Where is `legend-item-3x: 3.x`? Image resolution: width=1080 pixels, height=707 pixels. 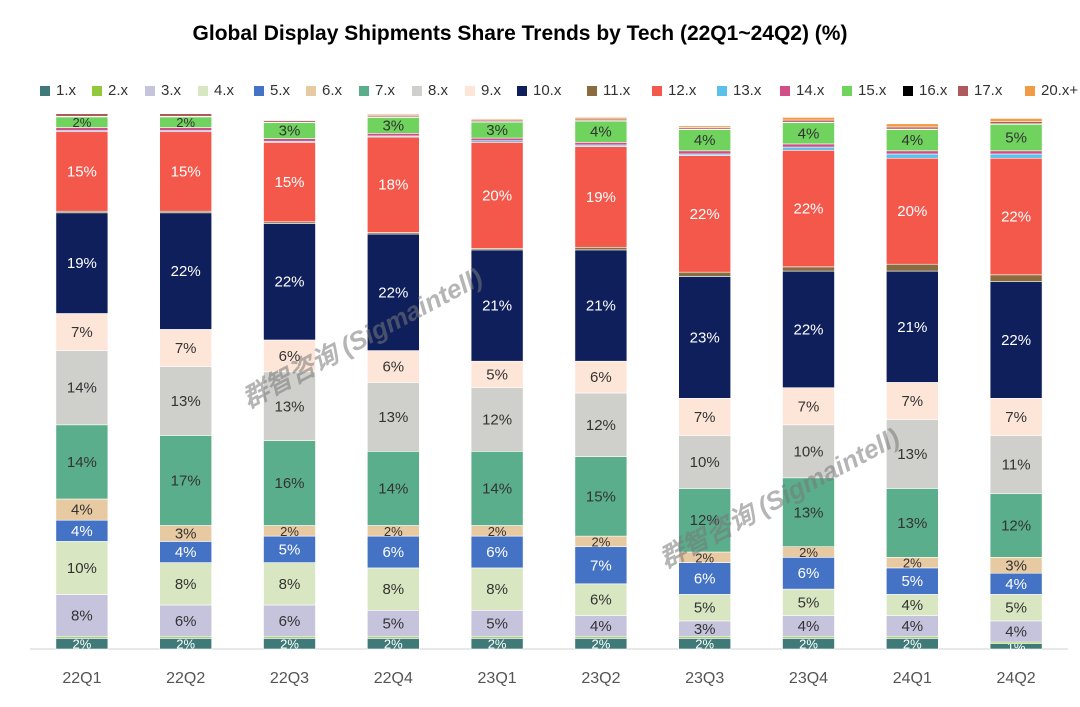
legend-item-3x: 3.x is located at coordinates (163, 90).